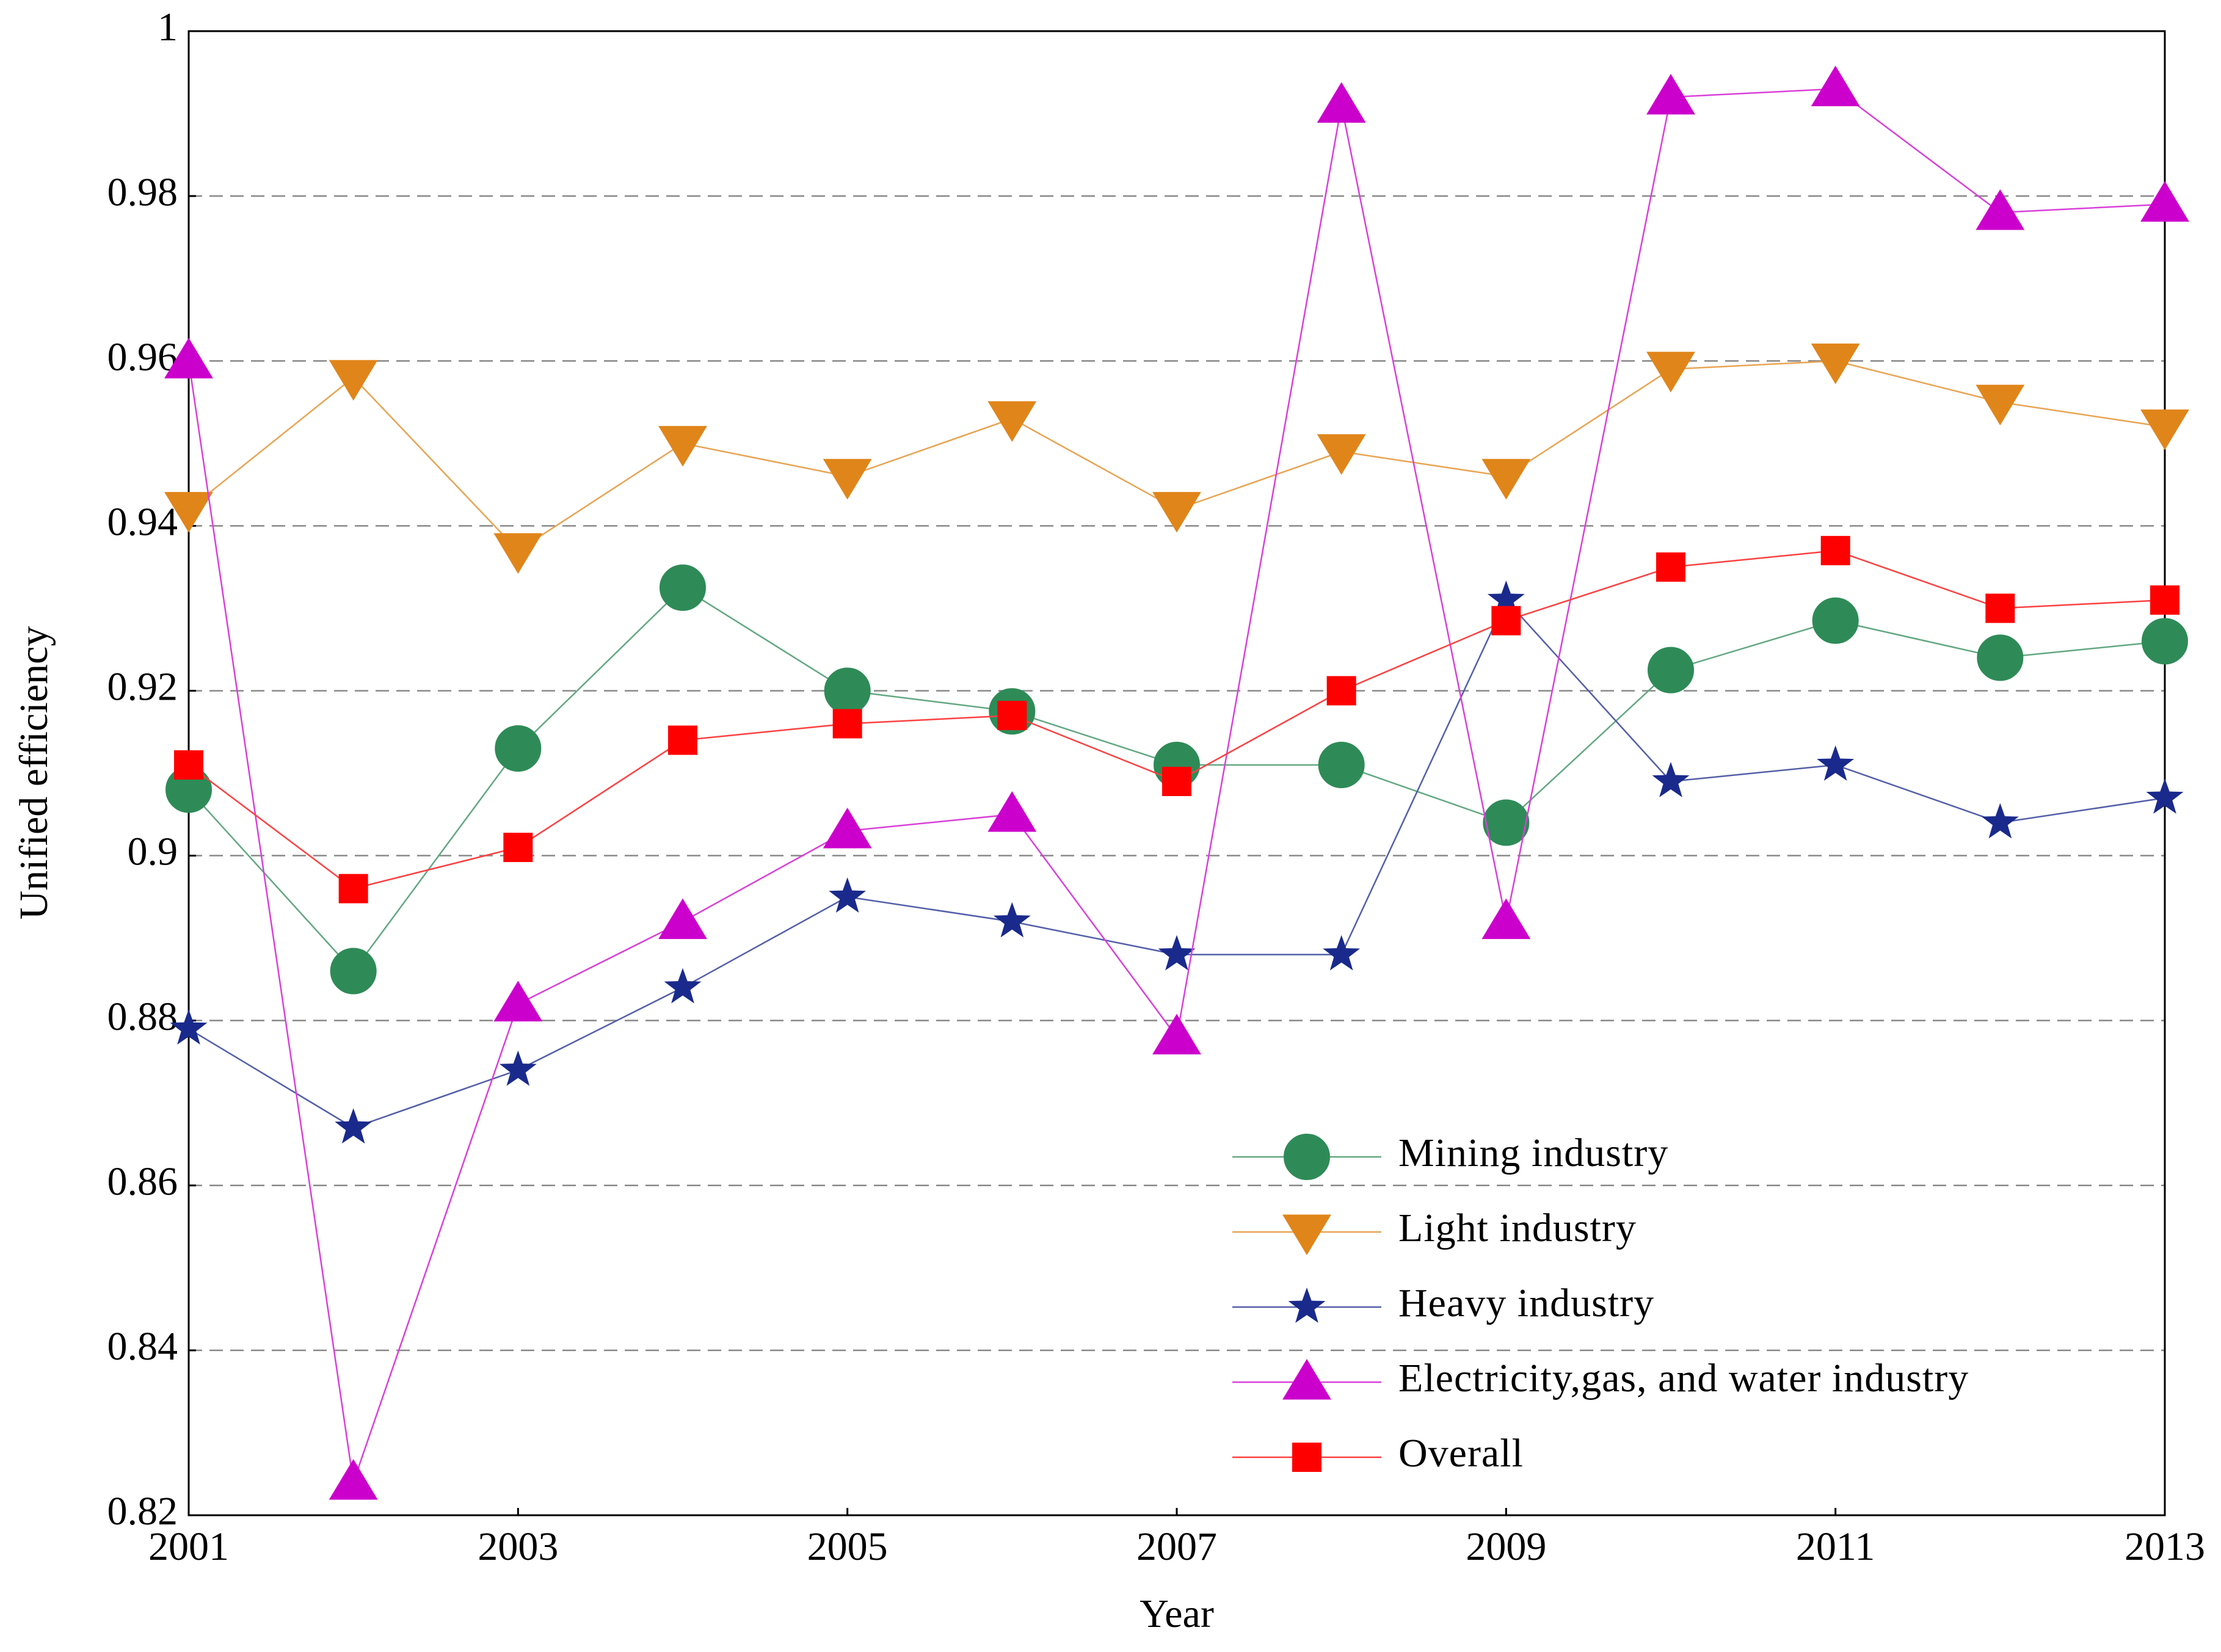 The image size is (2221, 1652). Describe the element at coordinates (142, 687) in the screenshot. I see `y-tick-label: 0.92` at that location.